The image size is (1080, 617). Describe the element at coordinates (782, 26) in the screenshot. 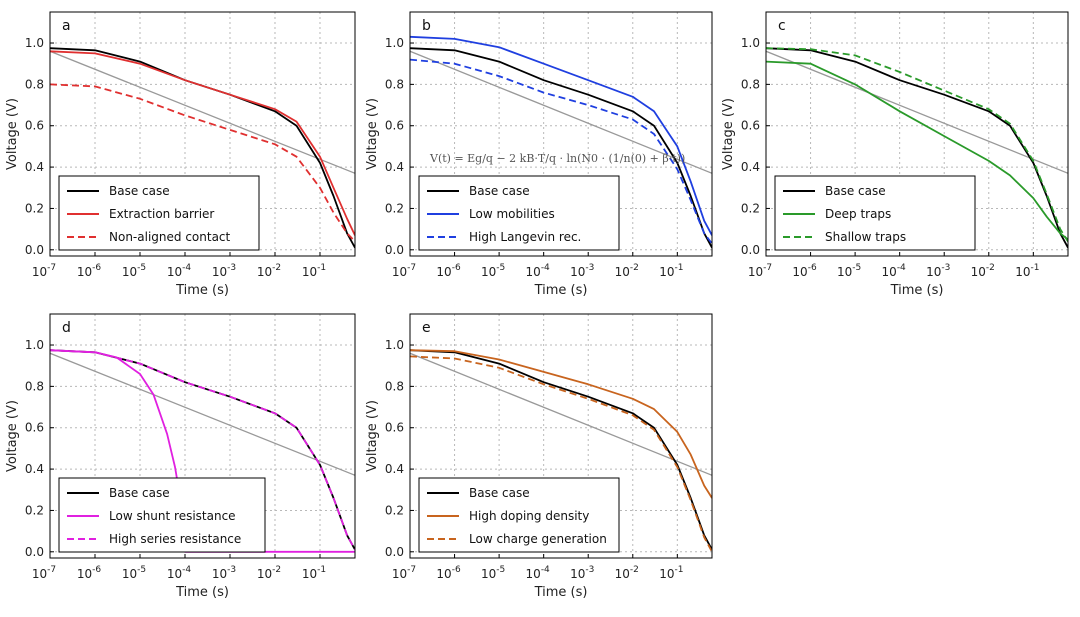

I see `panel-letter: c` at that location.